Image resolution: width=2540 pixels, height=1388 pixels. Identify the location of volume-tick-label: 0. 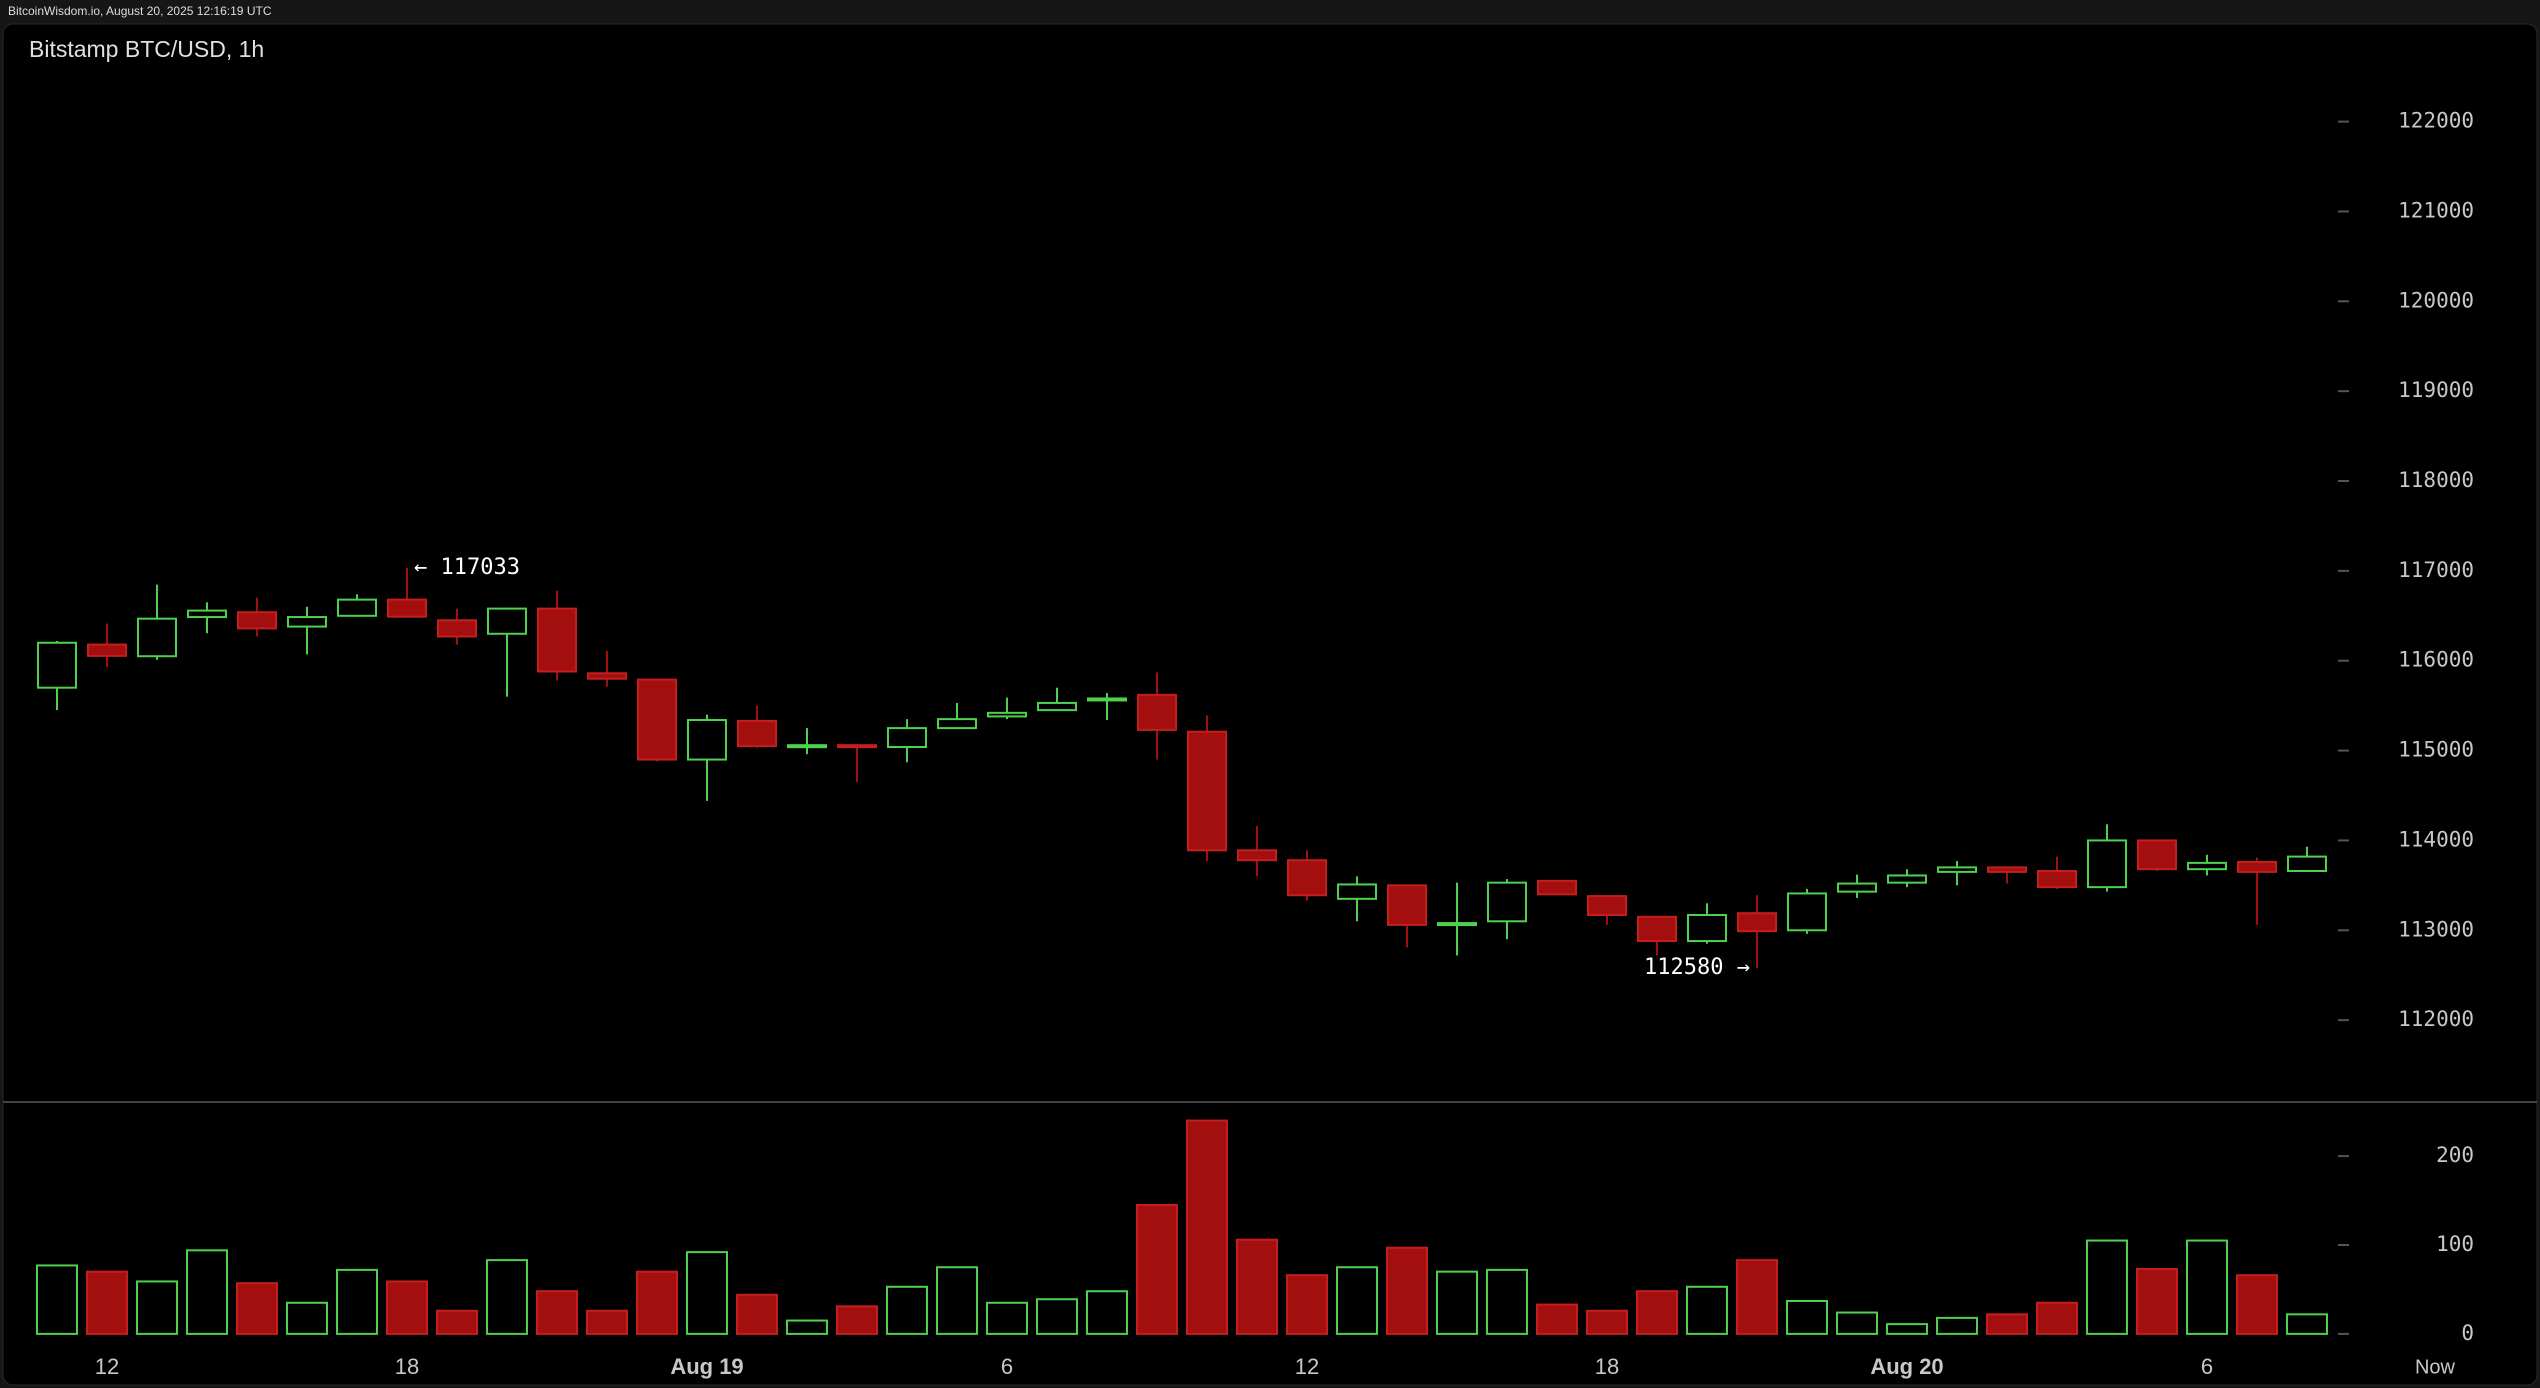
(2467, 1333).